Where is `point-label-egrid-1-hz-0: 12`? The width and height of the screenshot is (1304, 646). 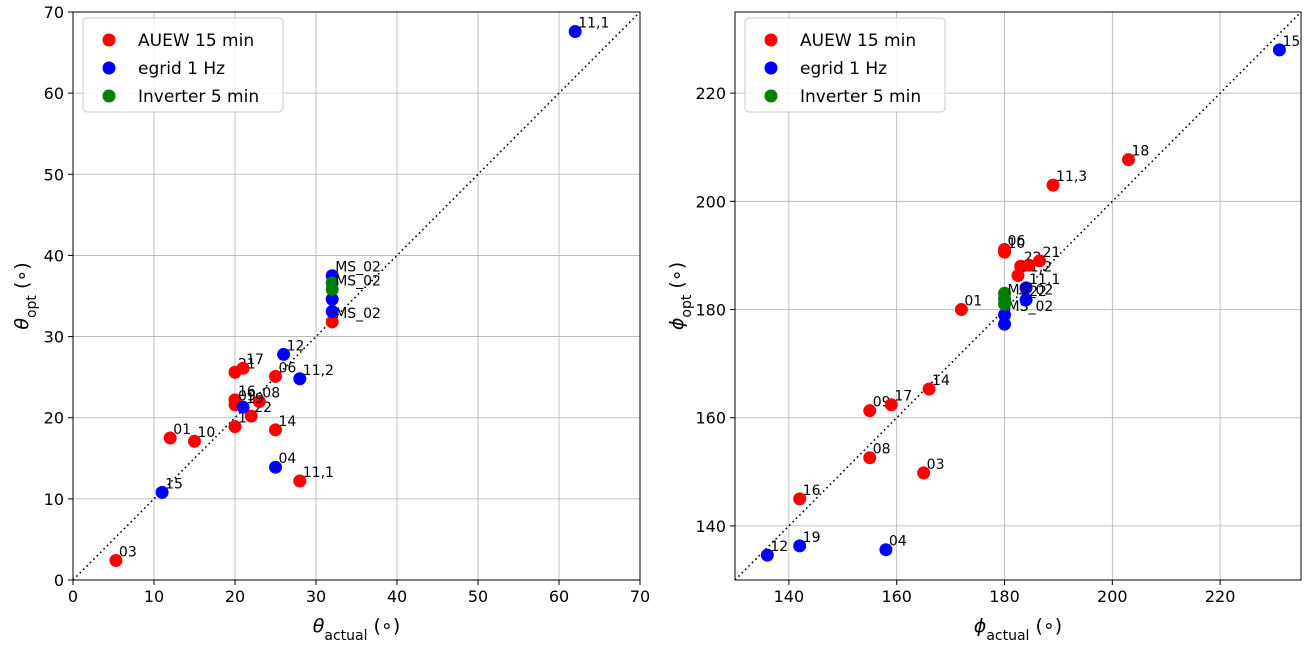 point-label-egrid-1-hz-0: 12 is located at coordinates (779, 547).